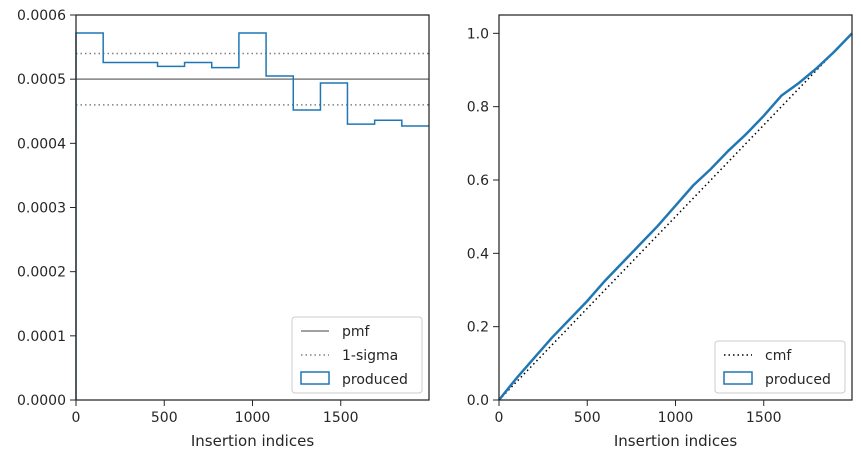 Image resolution: width=861 pixels, height=459 pixels. I want to click on cmf-x-axis-label: Insertion indices, so click(675, 441).